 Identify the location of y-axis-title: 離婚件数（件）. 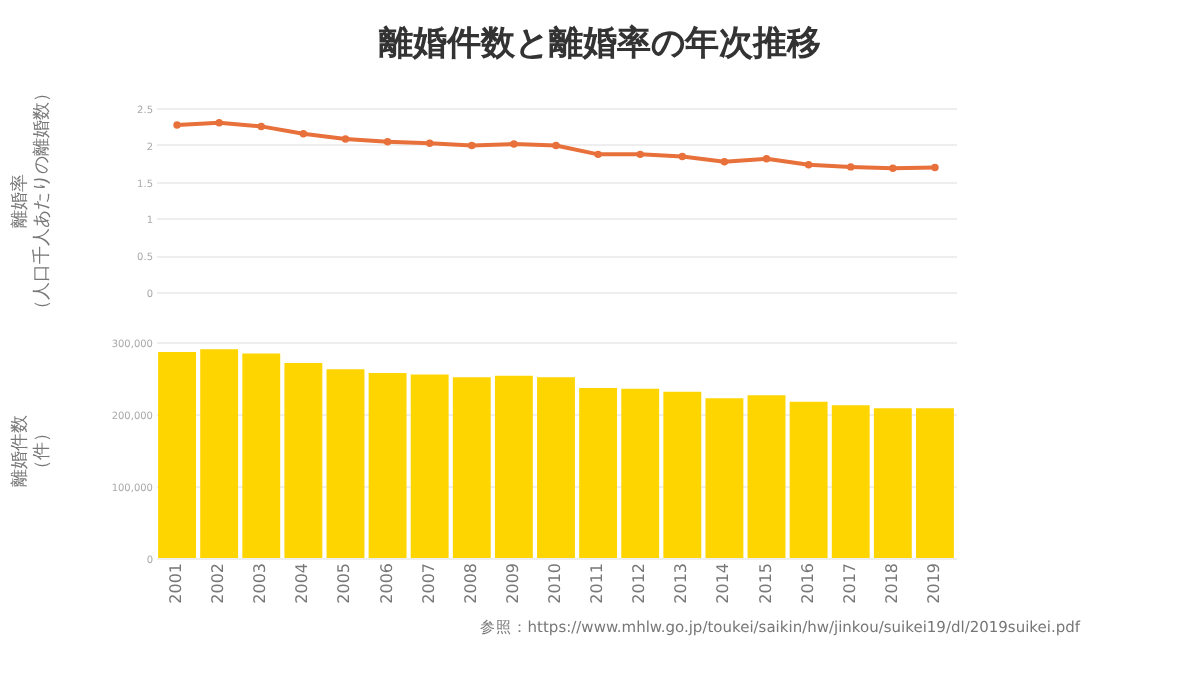
(31, 451).